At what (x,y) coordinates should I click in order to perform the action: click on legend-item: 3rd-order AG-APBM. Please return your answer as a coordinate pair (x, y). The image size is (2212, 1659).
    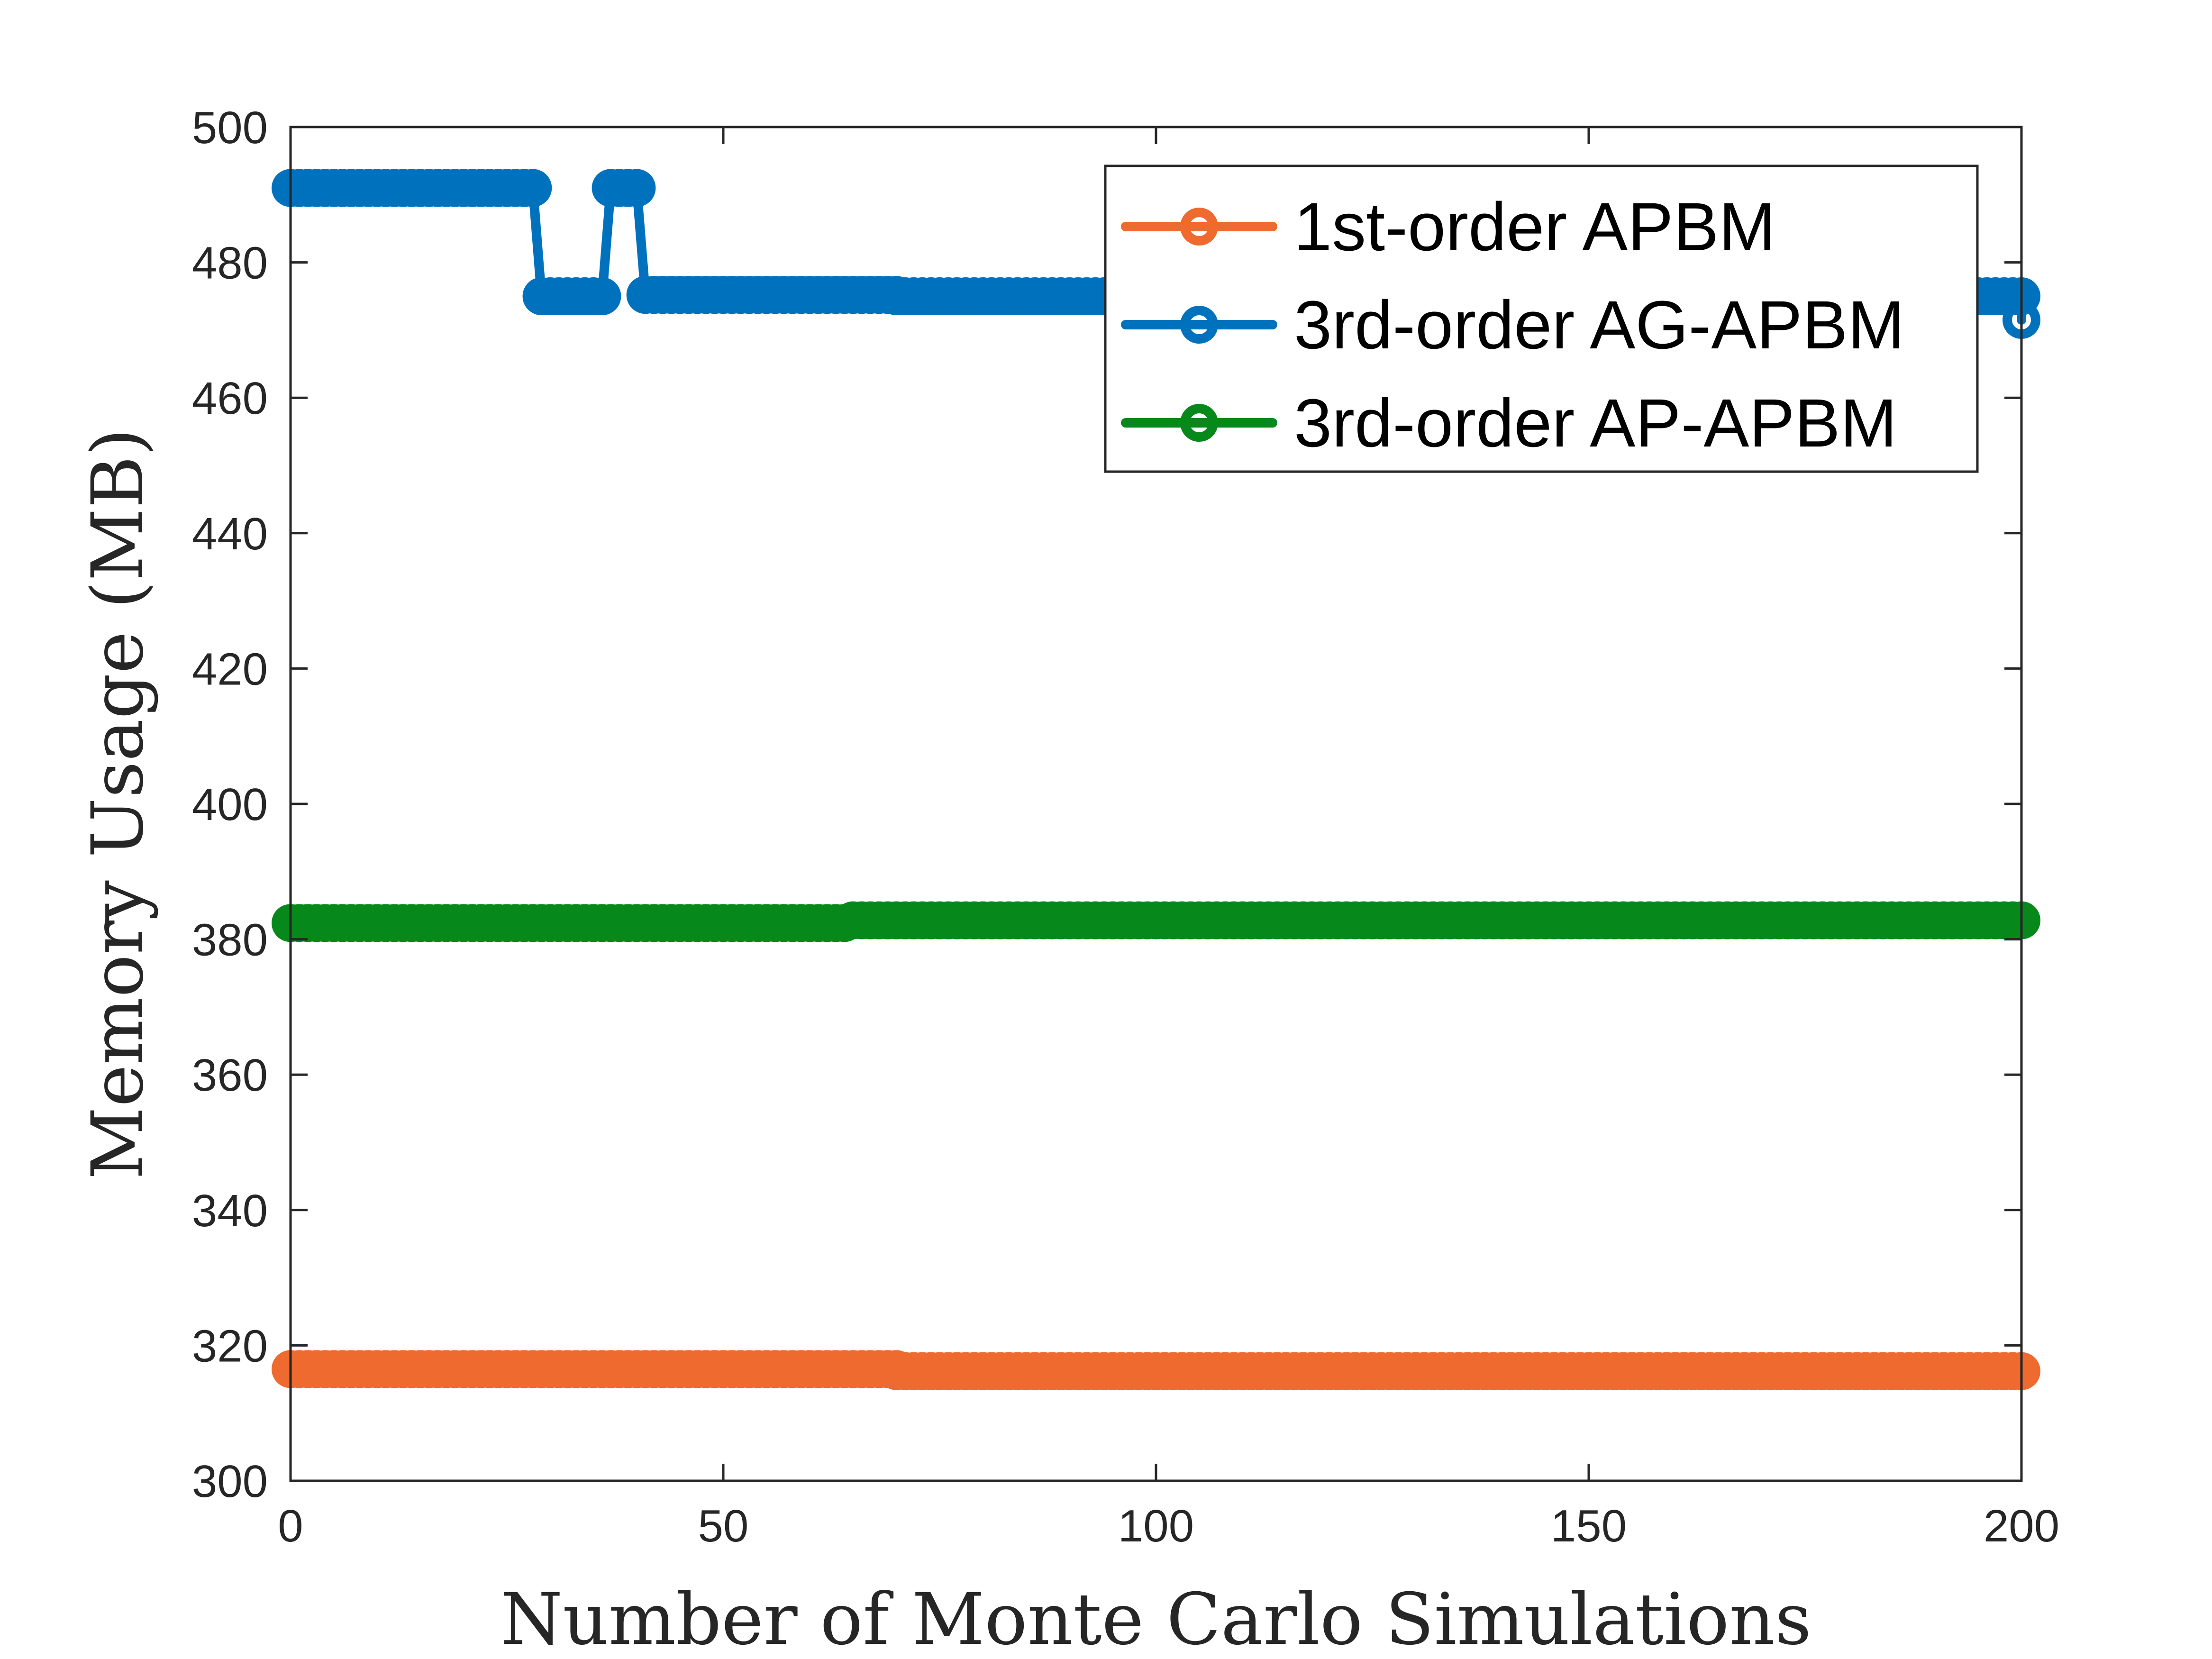
    Looking at the image, I should click on (1512, 325).